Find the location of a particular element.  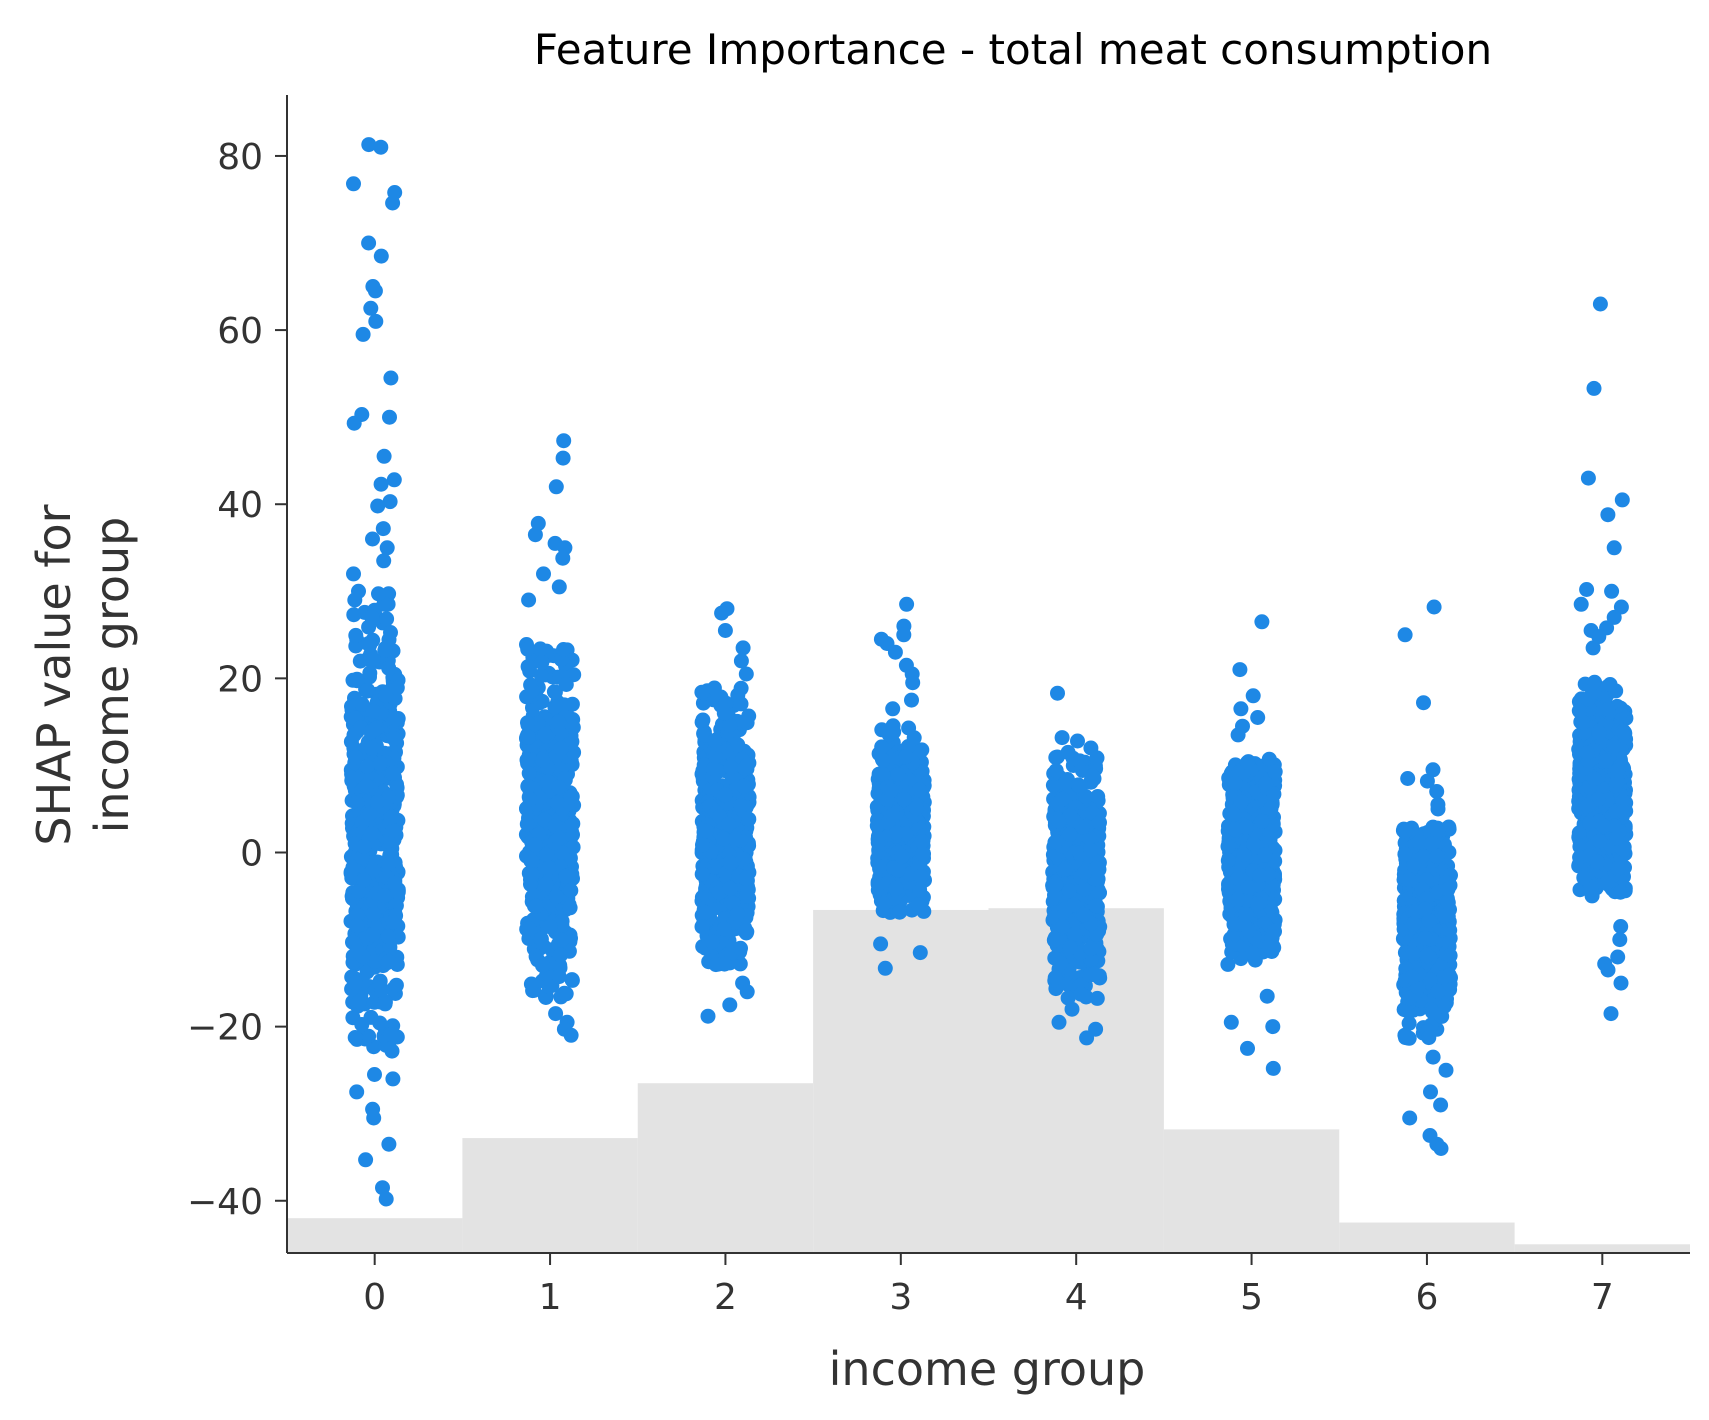

x-tick-label: 1 is located at coordinates (550, 1297).